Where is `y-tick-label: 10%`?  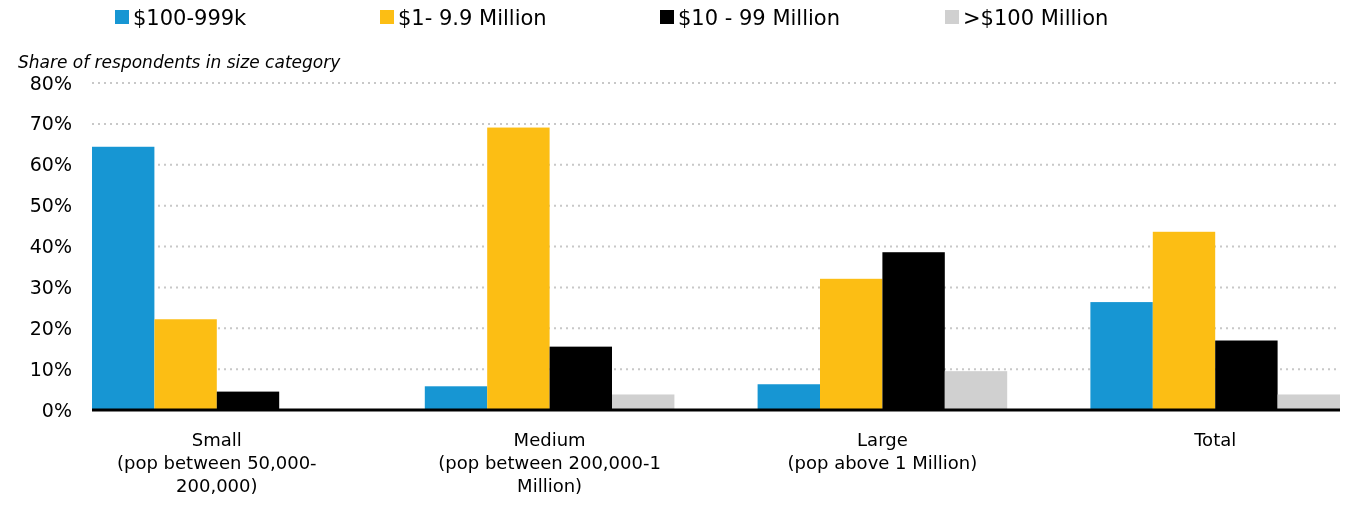 y-tick-label: 10% is located at coordinates (50, 368).